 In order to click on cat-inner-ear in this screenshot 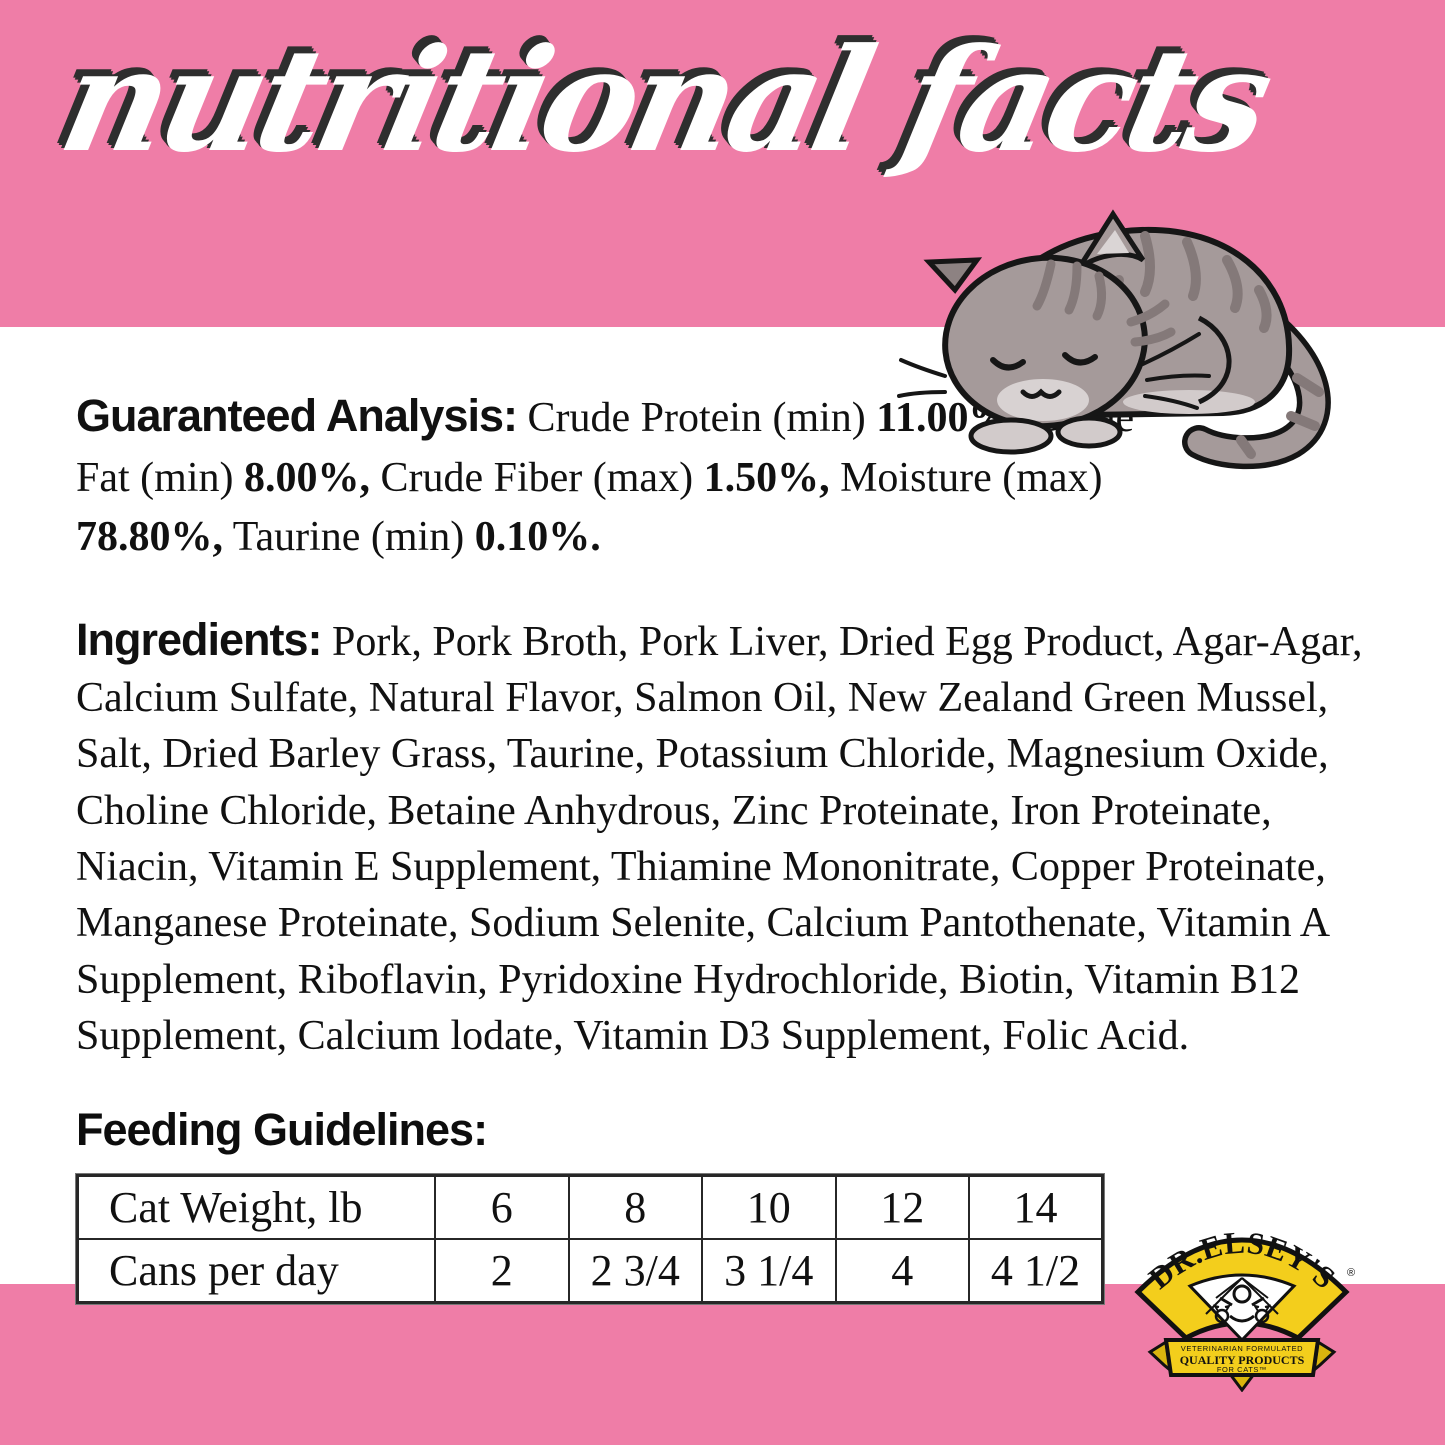, I will do `click(1113, 242)`.